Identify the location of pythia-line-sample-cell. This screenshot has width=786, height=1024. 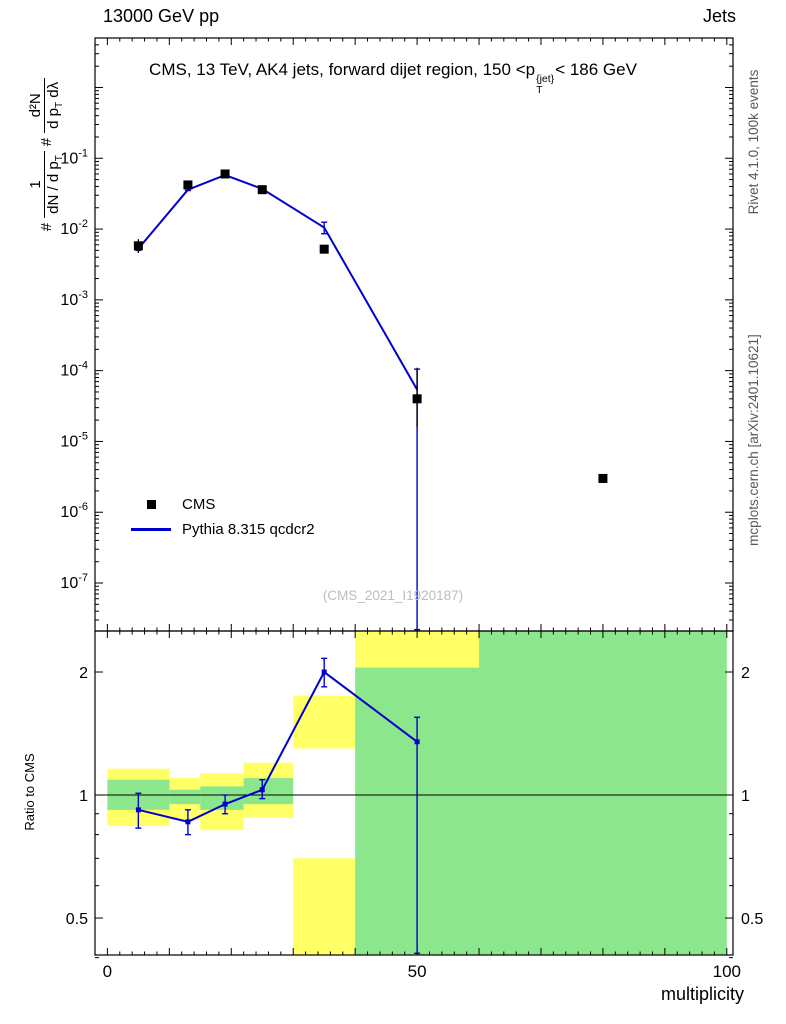
(151, 529).